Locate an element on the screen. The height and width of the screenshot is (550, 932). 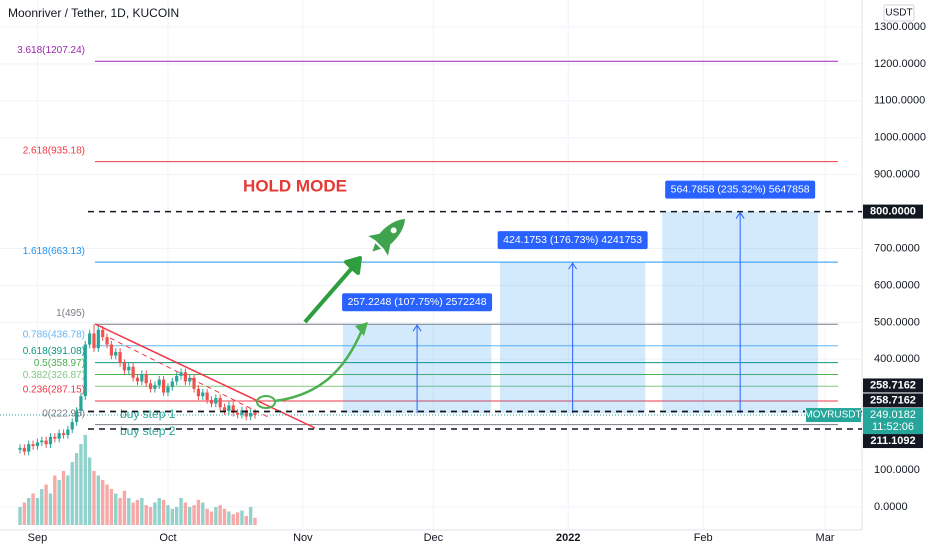
straight-arrow is located at coordinates (332, 290).